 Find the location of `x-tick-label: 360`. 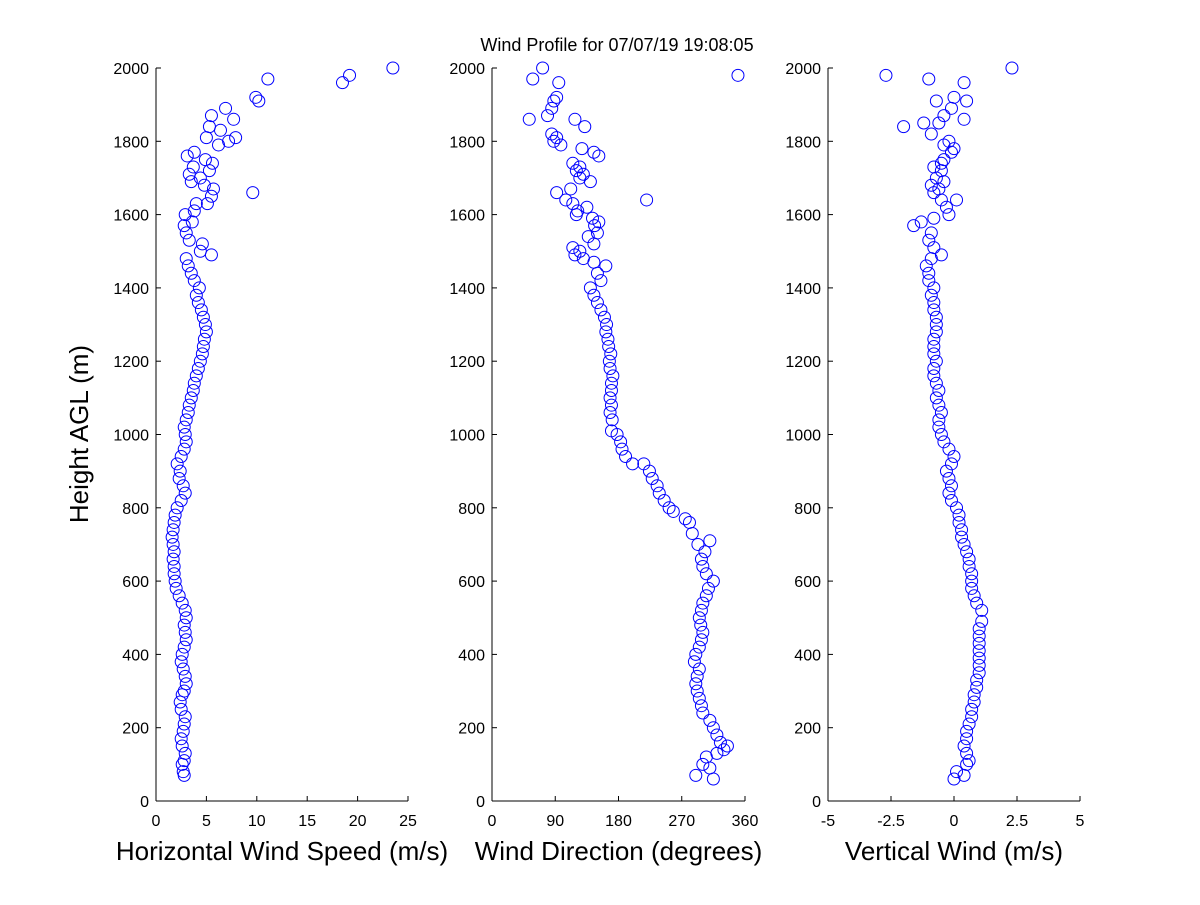

x-tick-label: 360 is located at coordinates (745, 821).